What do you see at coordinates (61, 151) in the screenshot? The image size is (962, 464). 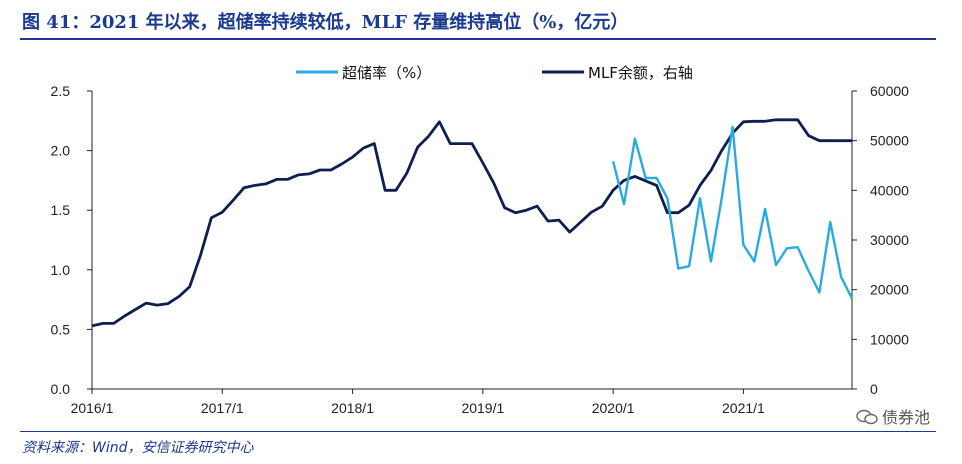 I see `y-left-tick-label: 2.0` at bounding box center [61, 151].